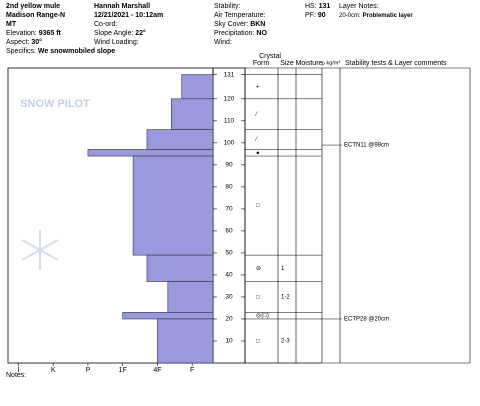 Image resolution: width=480 pixels, height=406 pixels. Describe the element at coordinates (310, 15) in the screenshot. I see `field-label: PF:` at that location.